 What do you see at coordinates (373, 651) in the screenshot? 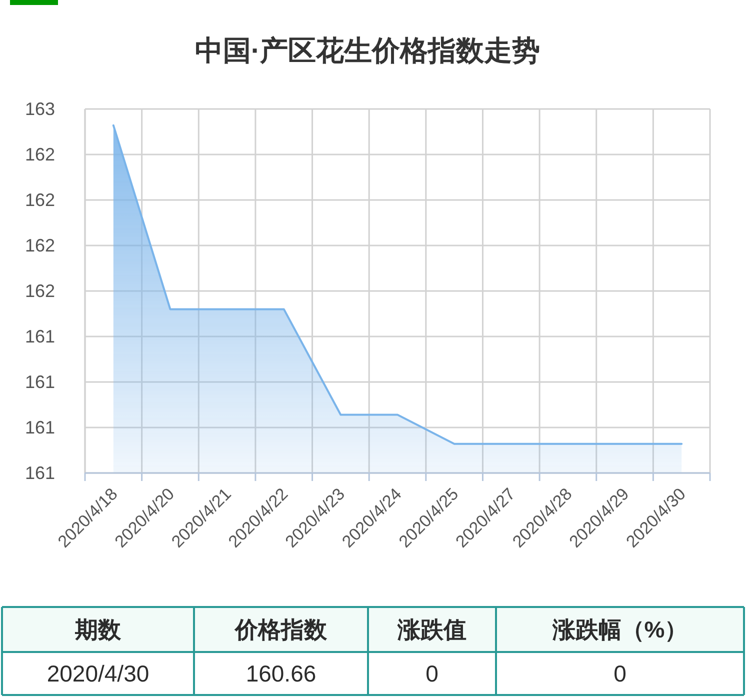
I see `table: 期数 价格指数 涨跌值 涨跌幅（%） 2020/4/30 160.66 0 0` at bounding box center [373, 651].